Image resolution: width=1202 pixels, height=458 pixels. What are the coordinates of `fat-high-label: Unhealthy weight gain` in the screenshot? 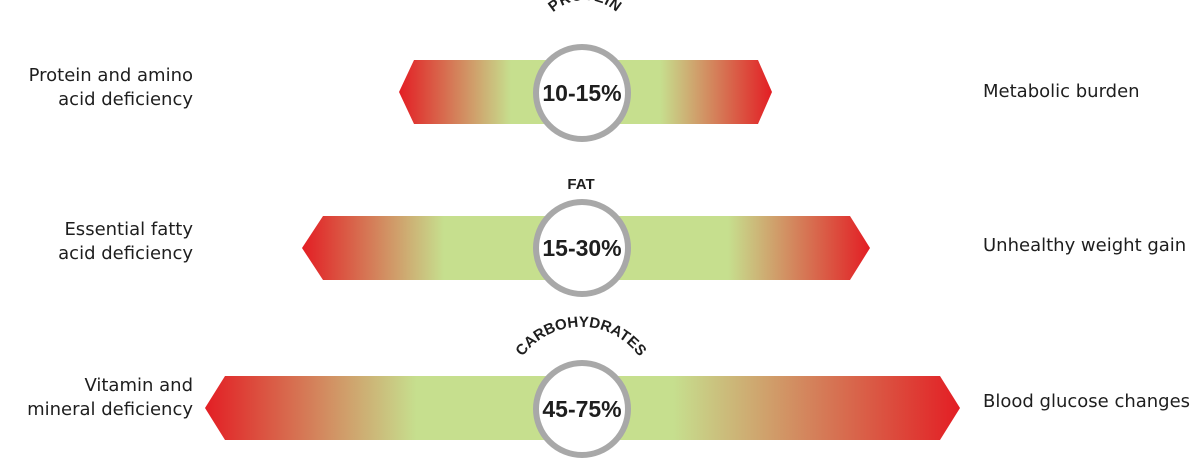 It's located at (1085, 245).